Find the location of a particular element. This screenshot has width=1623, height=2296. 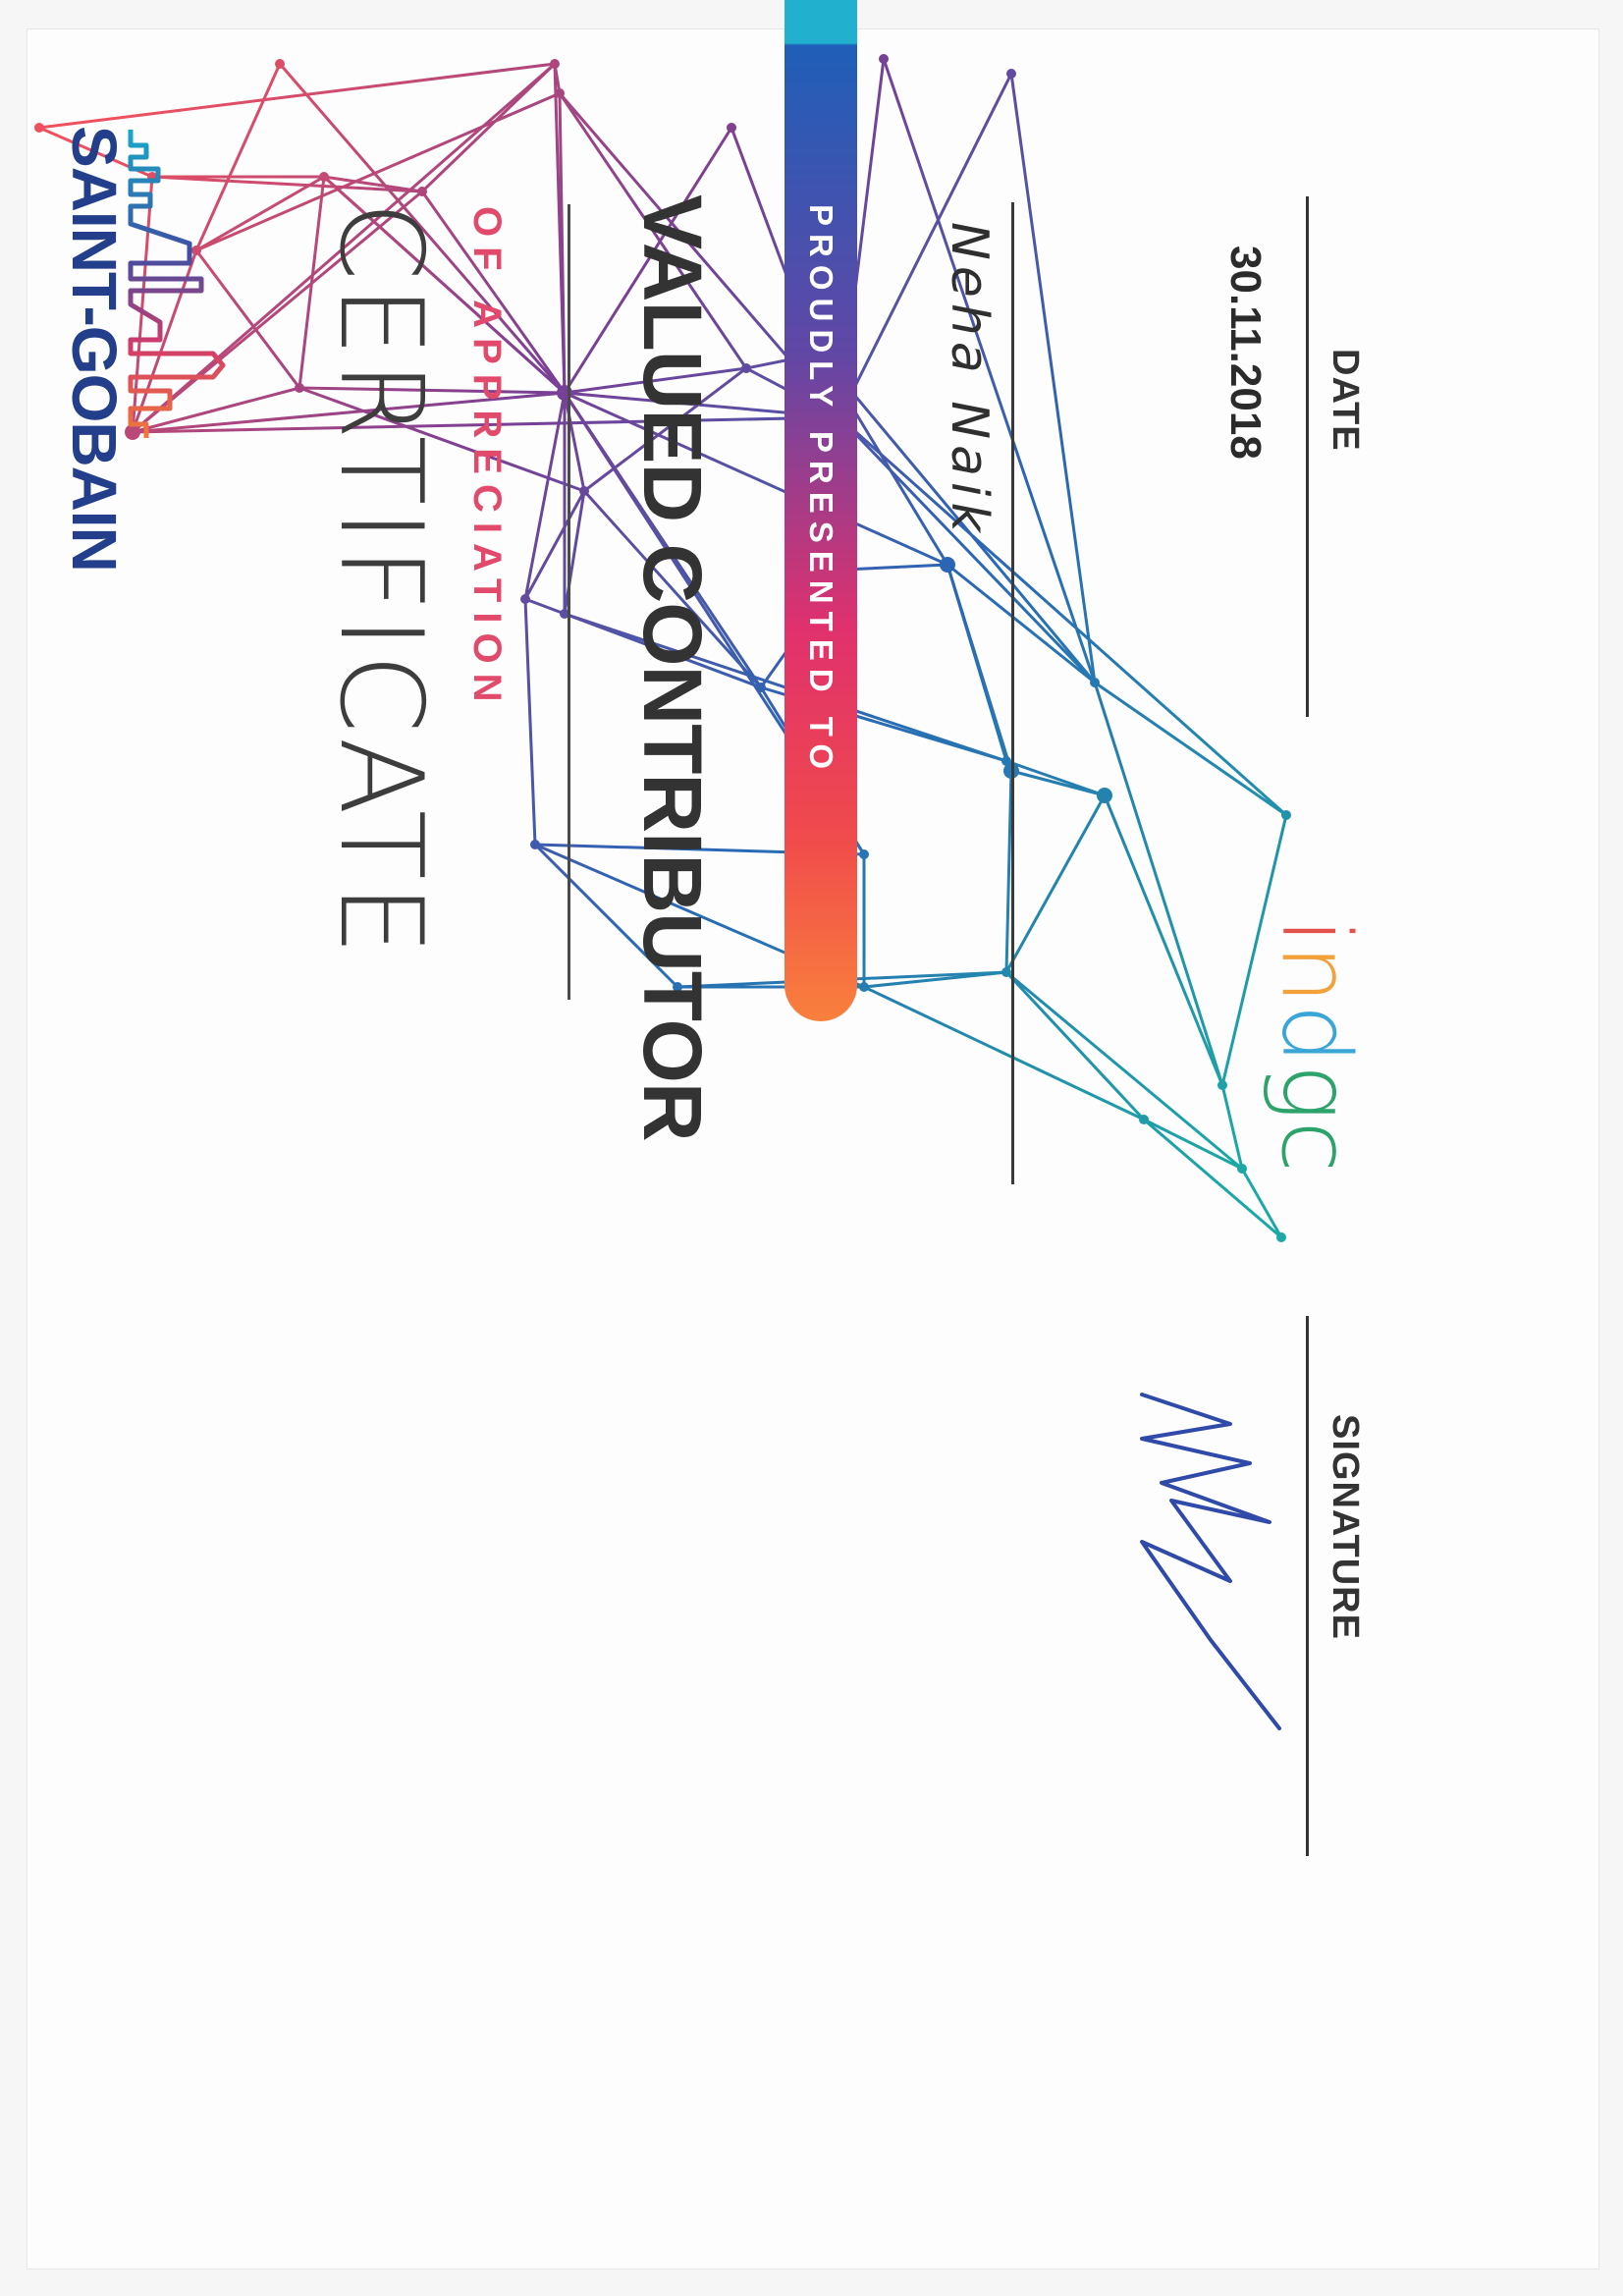

award-title: VALUED CONTRIBUTOR is located at coordinates (672, 667).